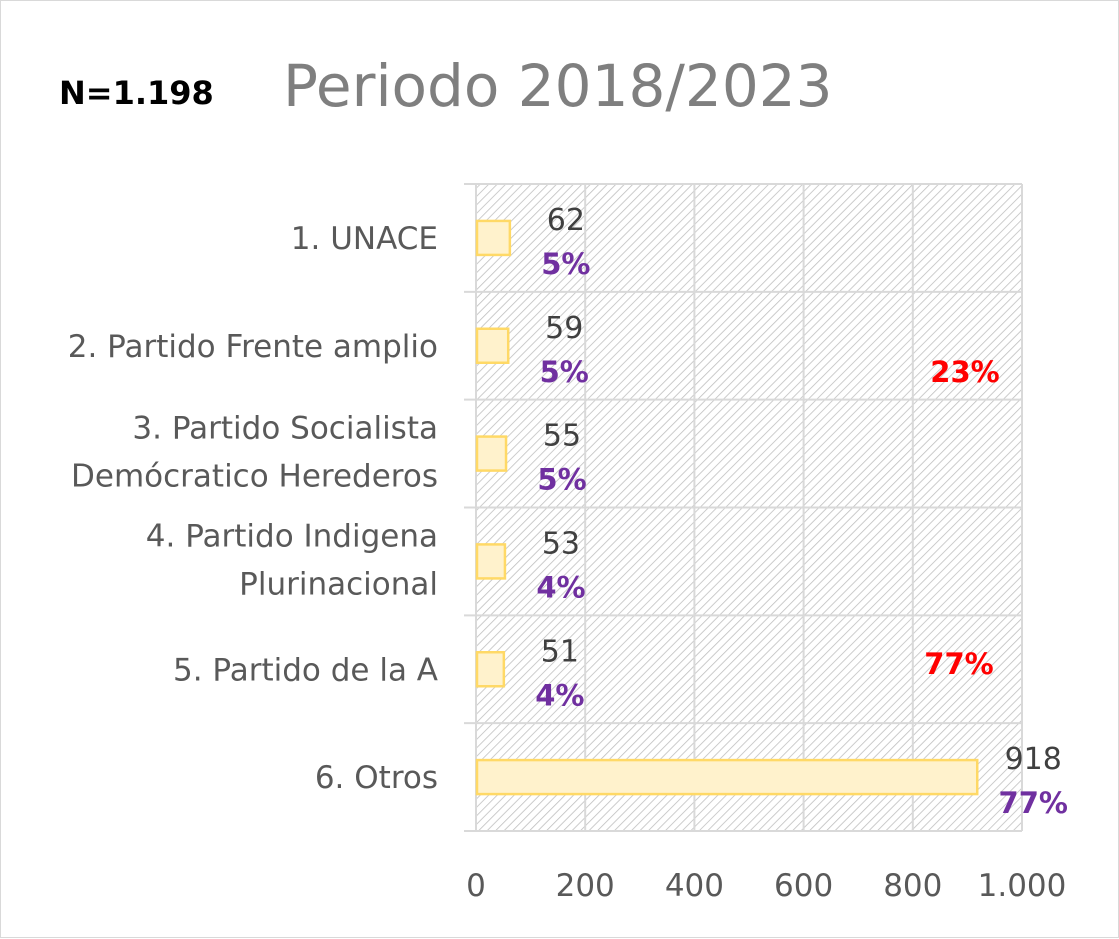 This screenshot has width=1119, height=939. Describe the element at coordinates (285, 429) in the screenshot. I see `category-label: 3. Partido Socialista` at that location.